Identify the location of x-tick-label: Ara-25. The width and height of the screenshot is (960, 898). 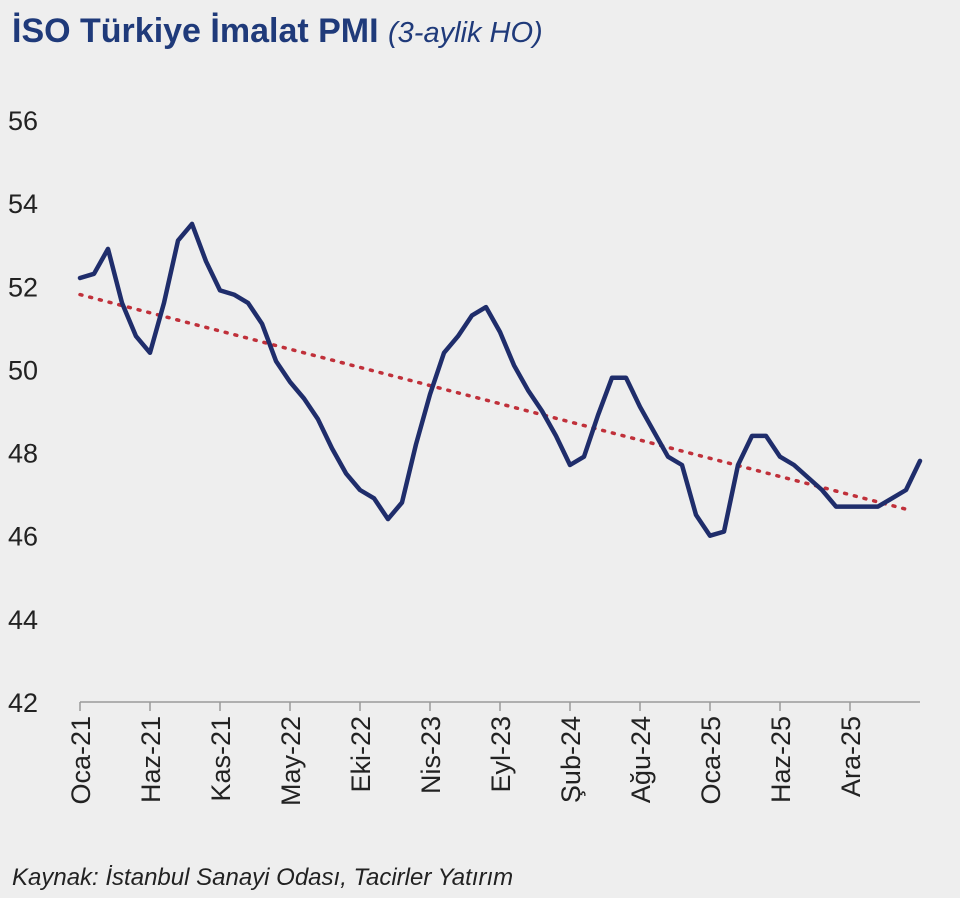
(851, 756).